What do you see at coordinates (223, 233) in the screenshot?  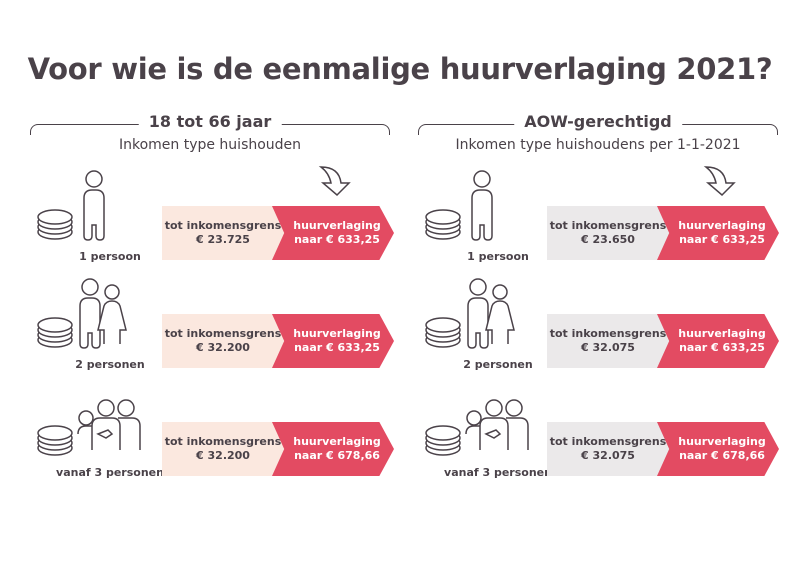 I see `income-limit: tot inkomensgrens € 23.725` at bounding box center [223, 233].